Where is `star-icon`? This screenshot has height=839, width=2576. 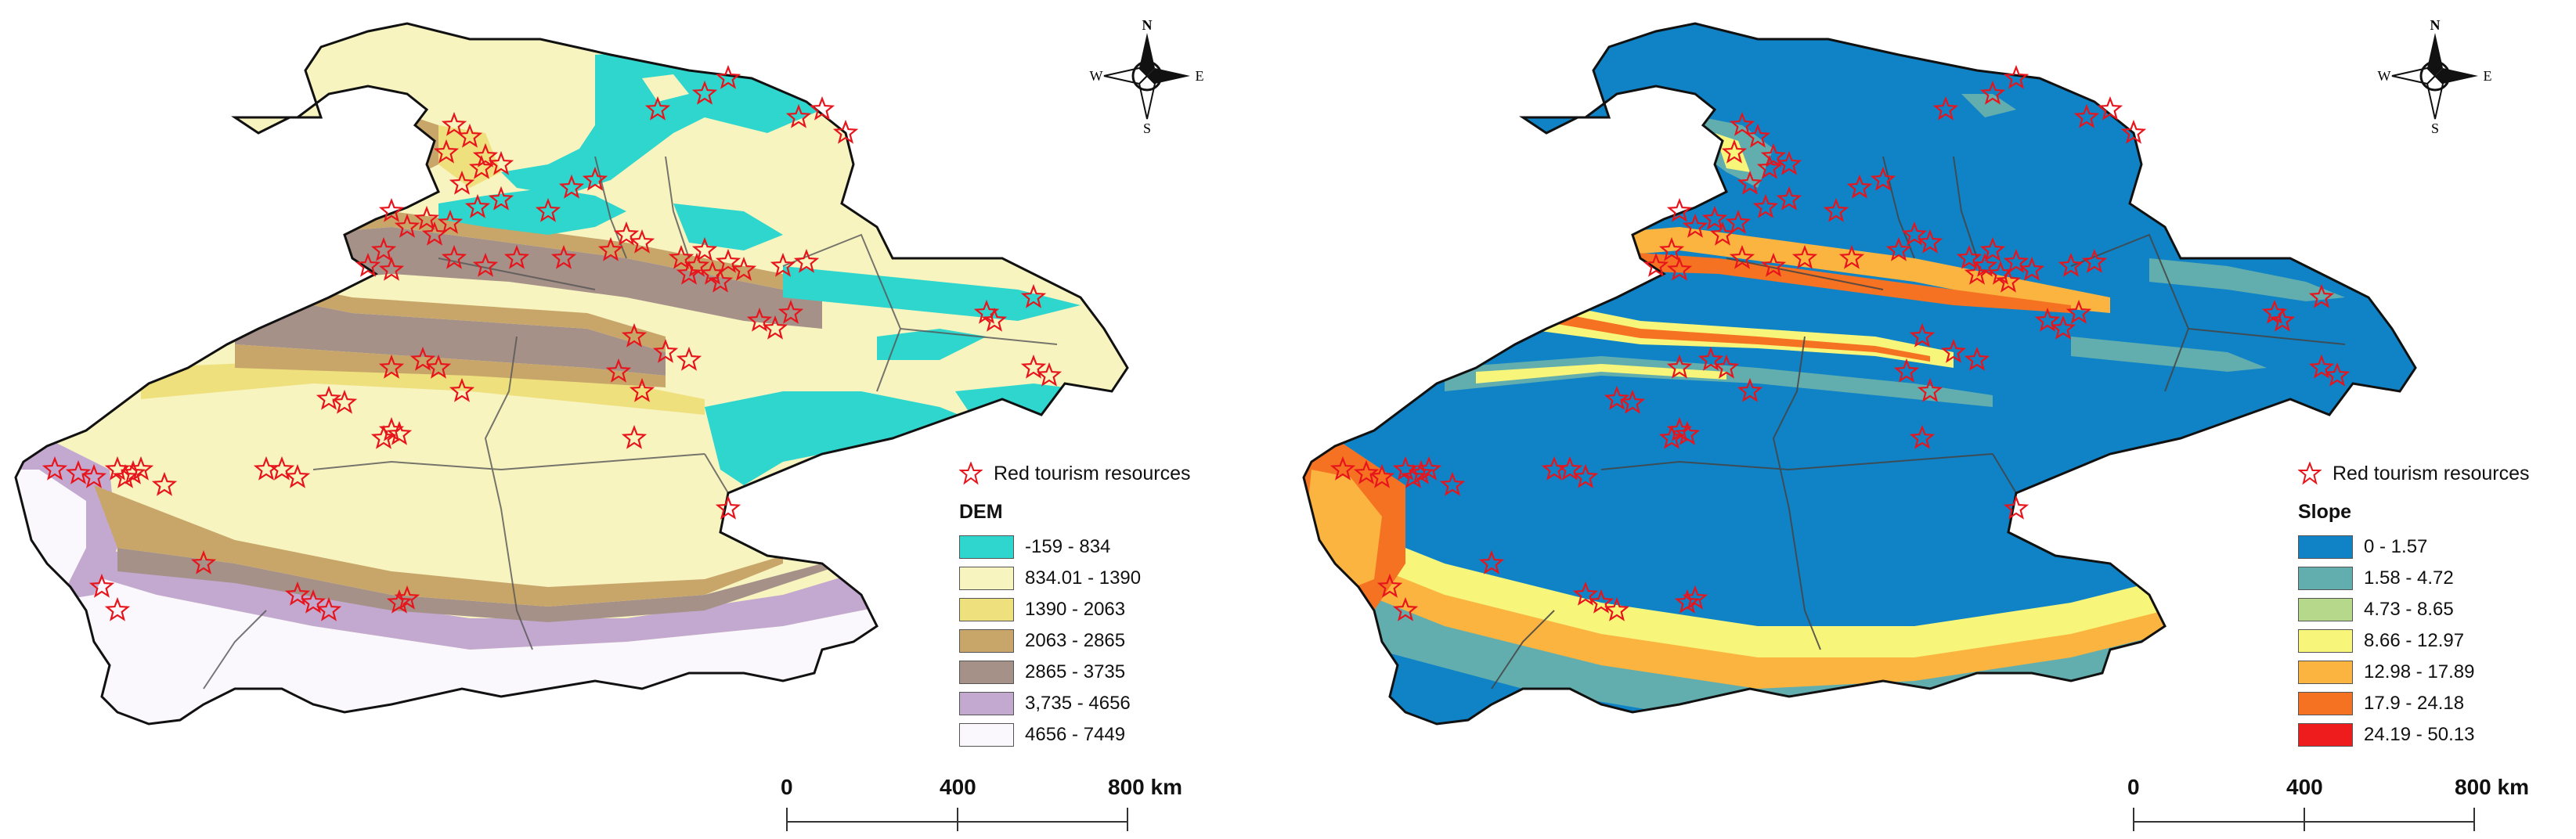 star-icon is located at coordinates (2310, 473).